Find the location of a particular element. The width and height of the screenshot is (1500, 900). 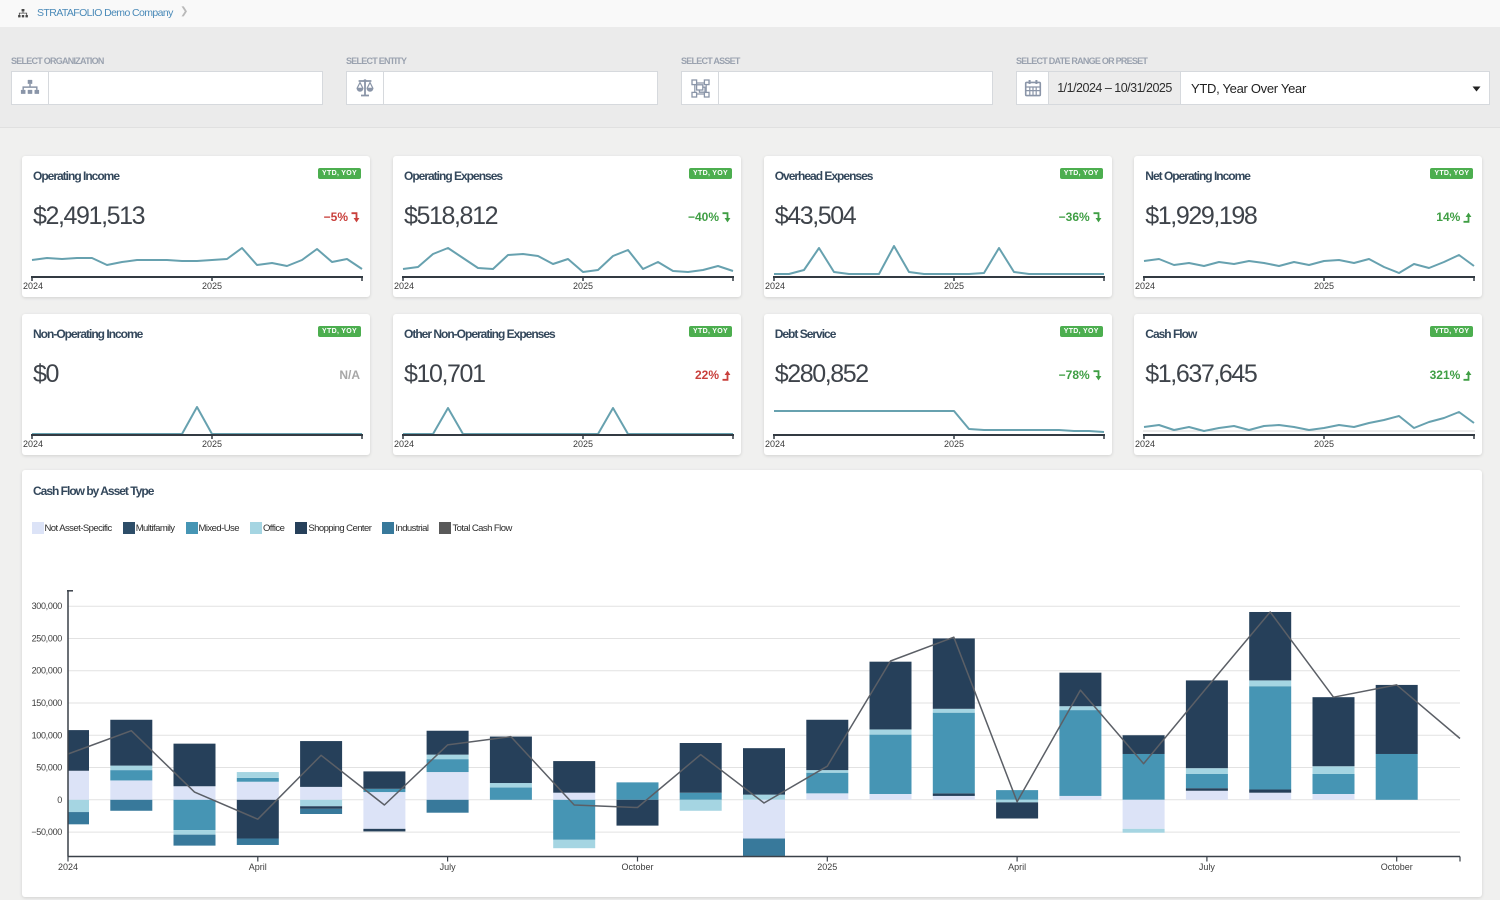

svg-text: −50,000 is located at coordinates (46, 832).